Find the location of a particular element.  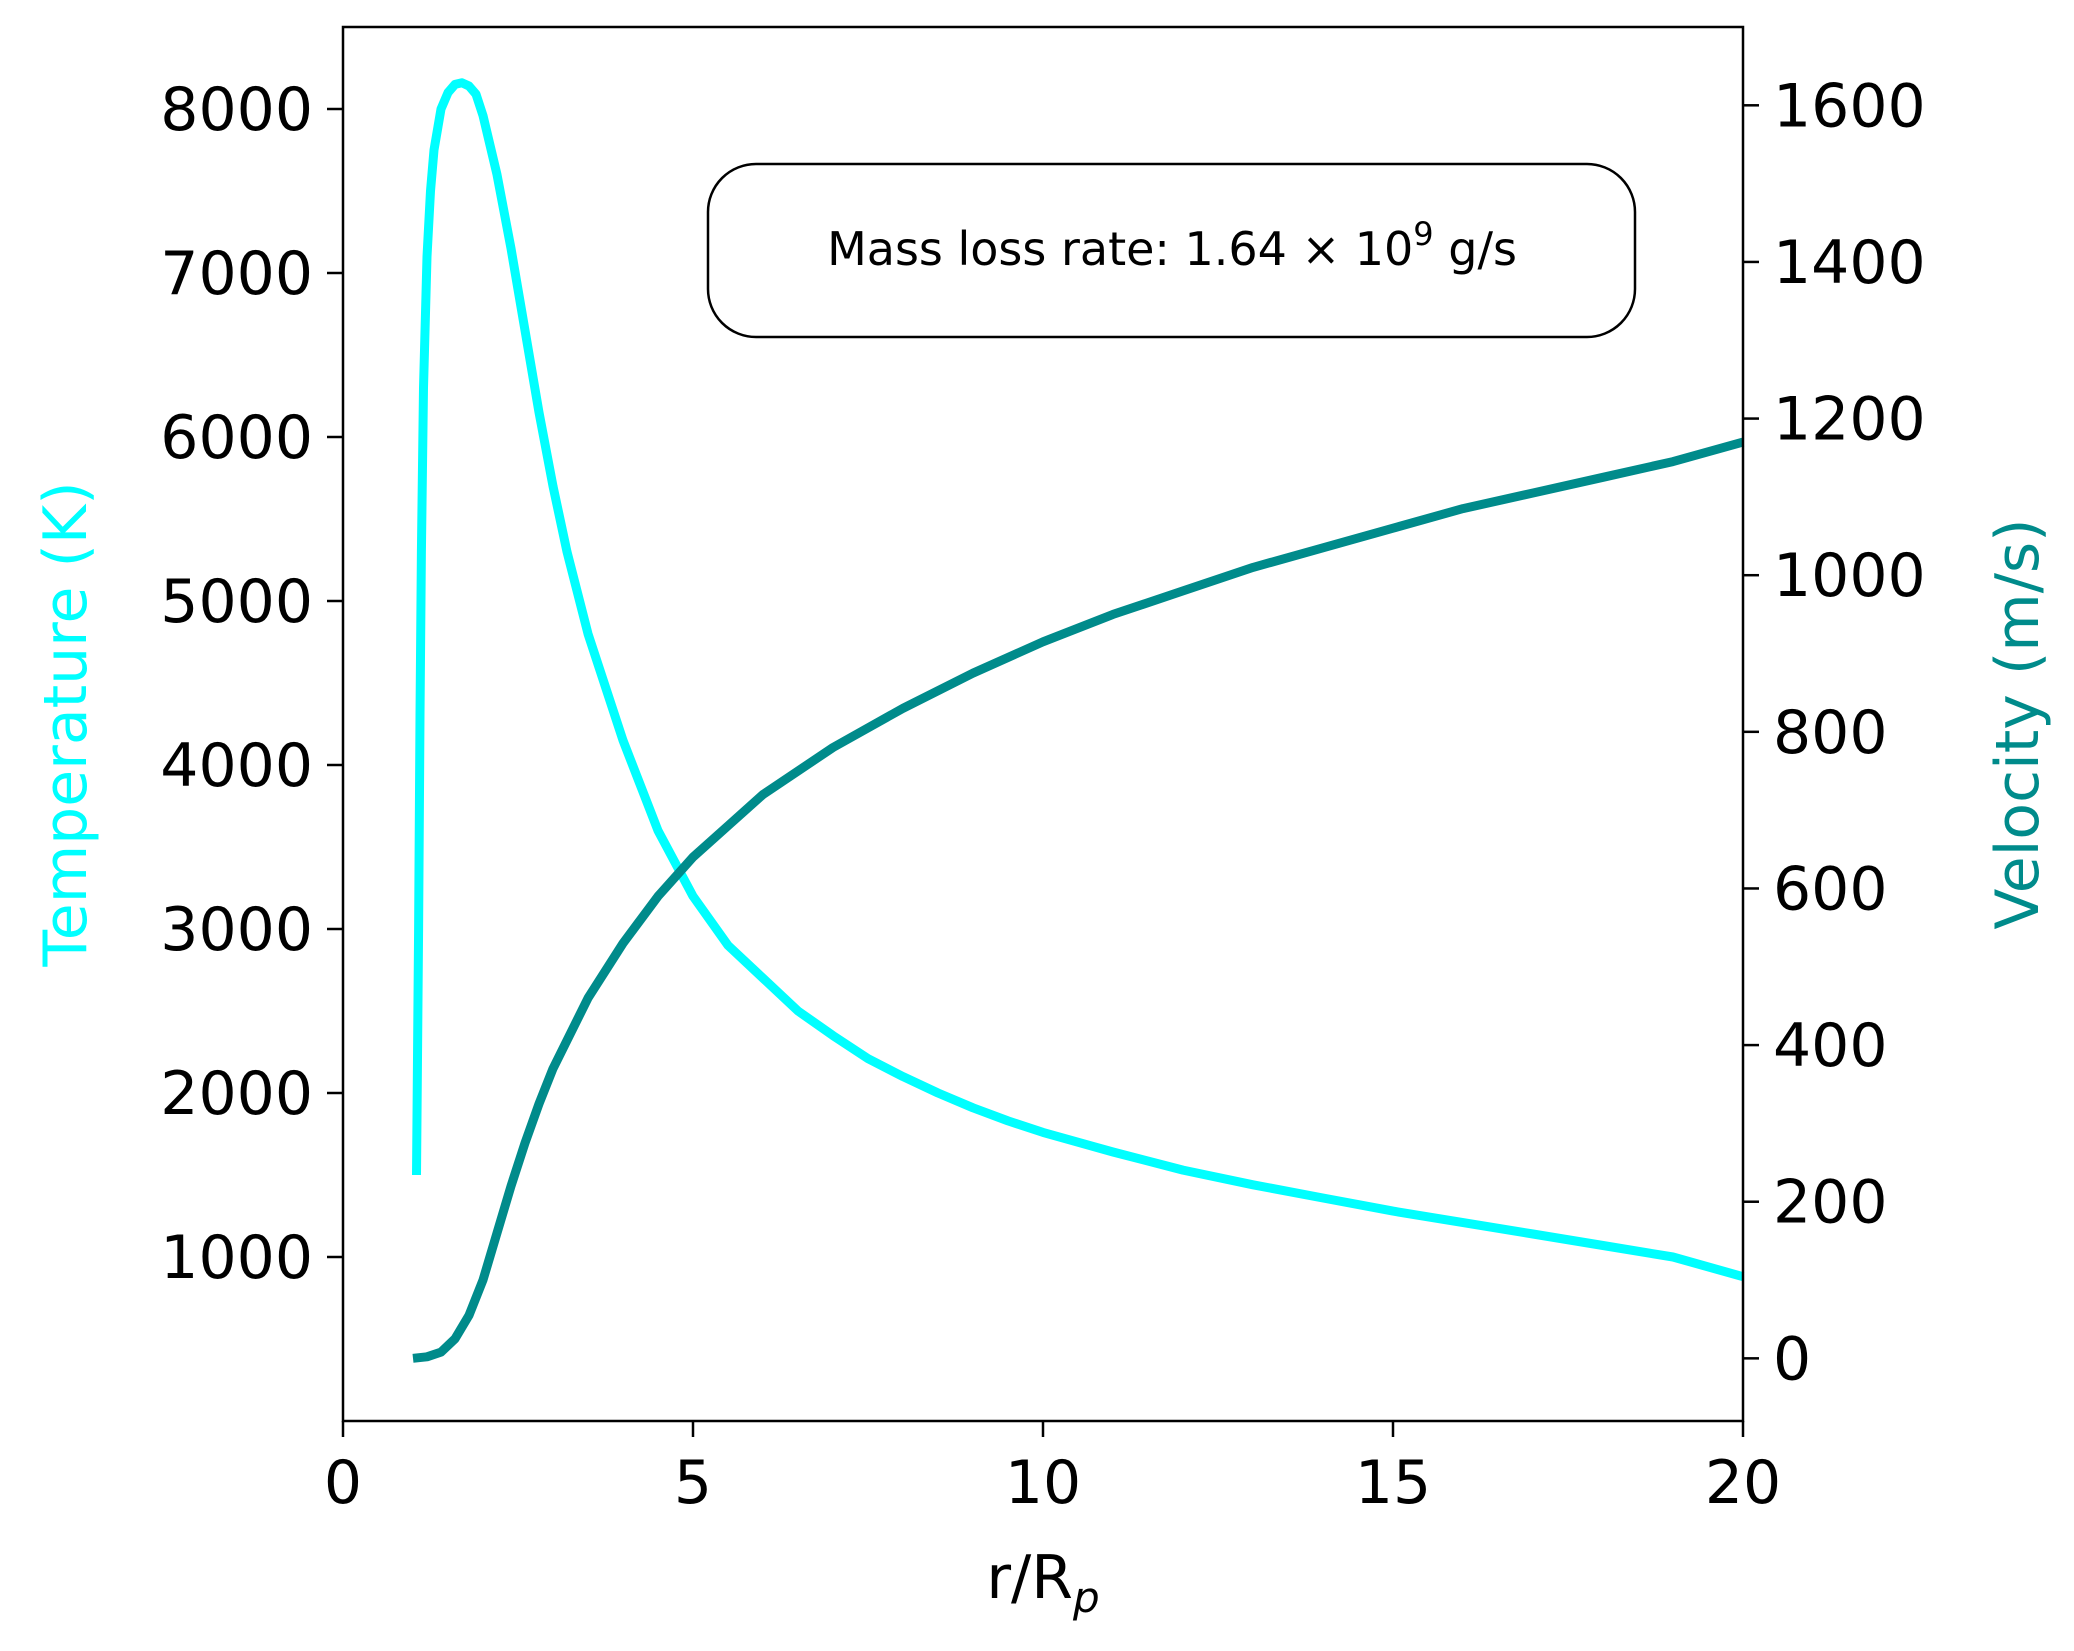

y-right-tick-label: 0 is located at coordinates (1792, 1359).